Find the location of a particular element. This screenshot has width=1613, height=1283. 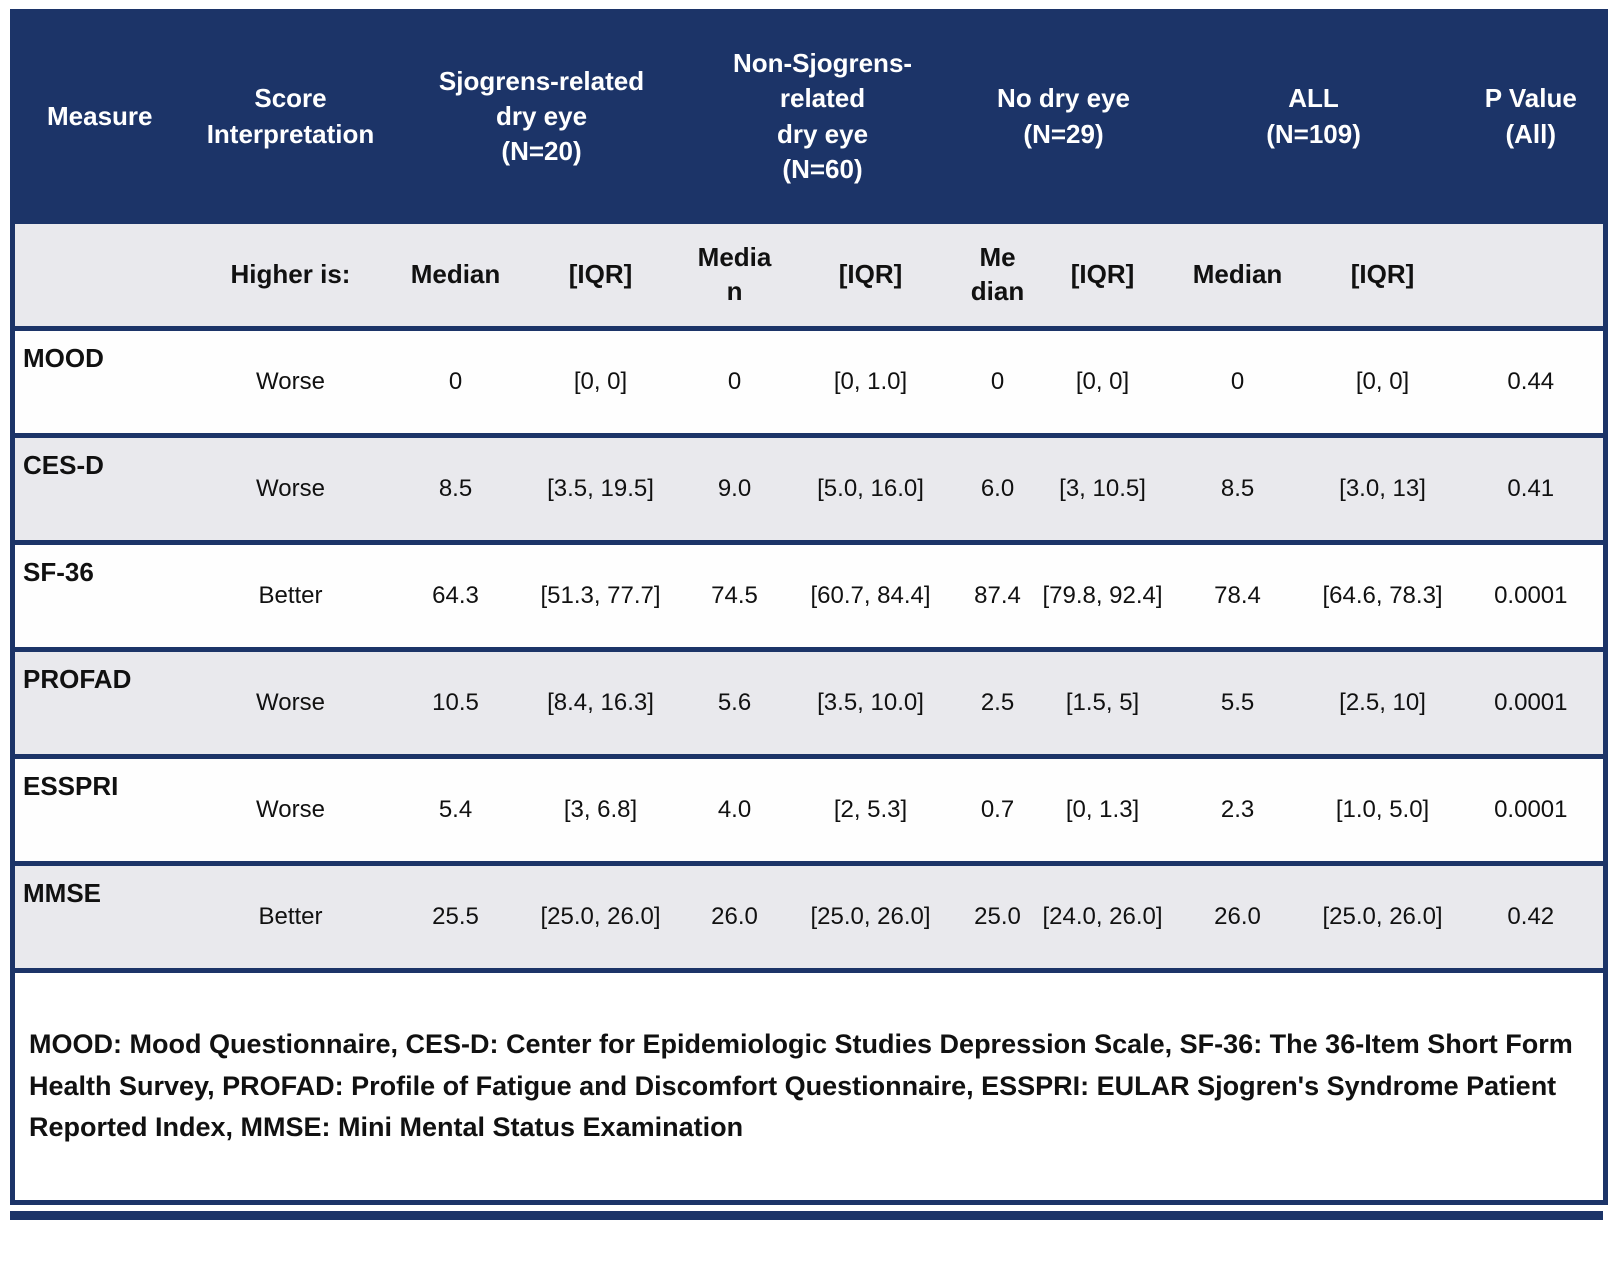

all-iqr-cell: [64.6, 78.3] is located at coordinates (1382, 595).